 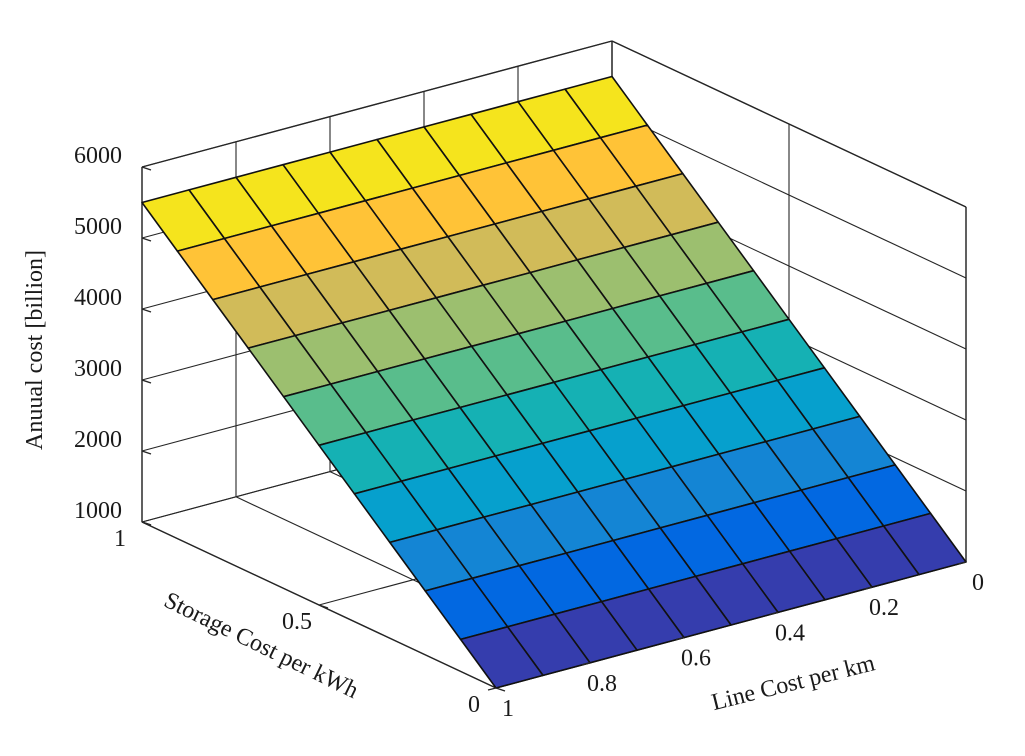 What do you see at coordinates (696, 659) in the screenshot?
I see `x-tick-label: 0.6` at bounding box center [696, 659].